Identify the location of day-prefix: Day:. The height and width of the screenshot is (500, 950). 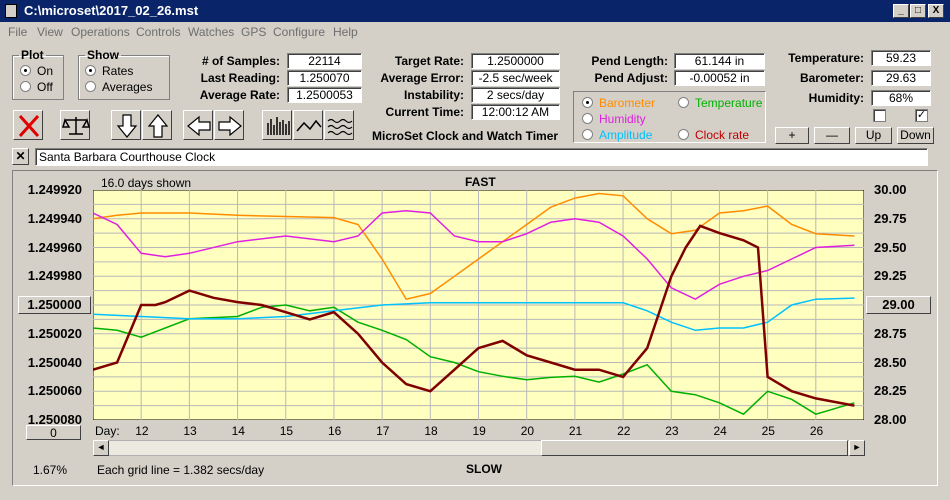
(107, 431).